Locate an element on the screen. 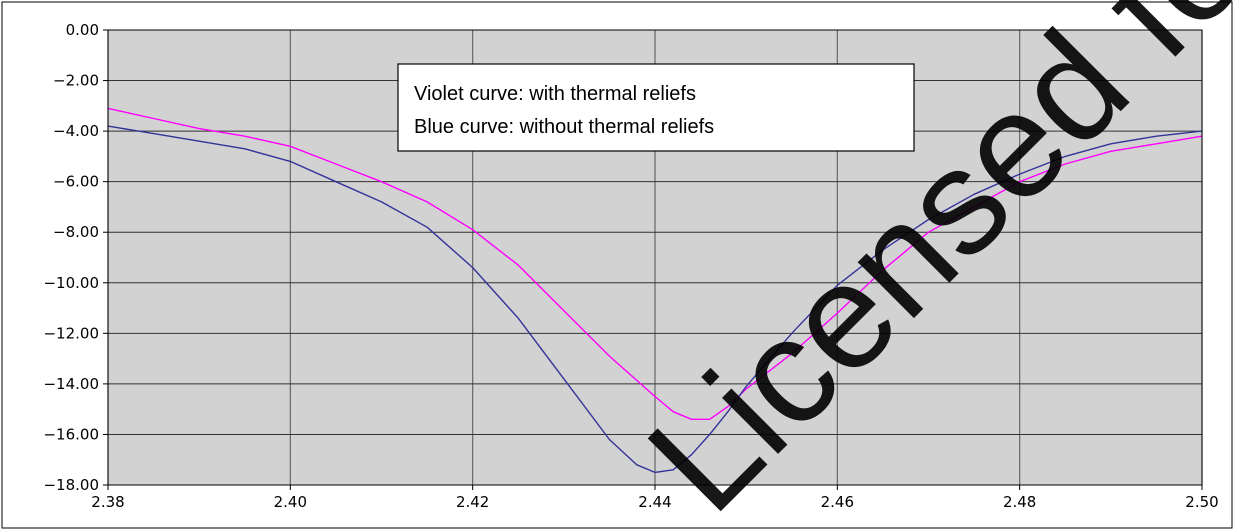  y-tick-label: −12.00 is located at coordinates (71, 333).